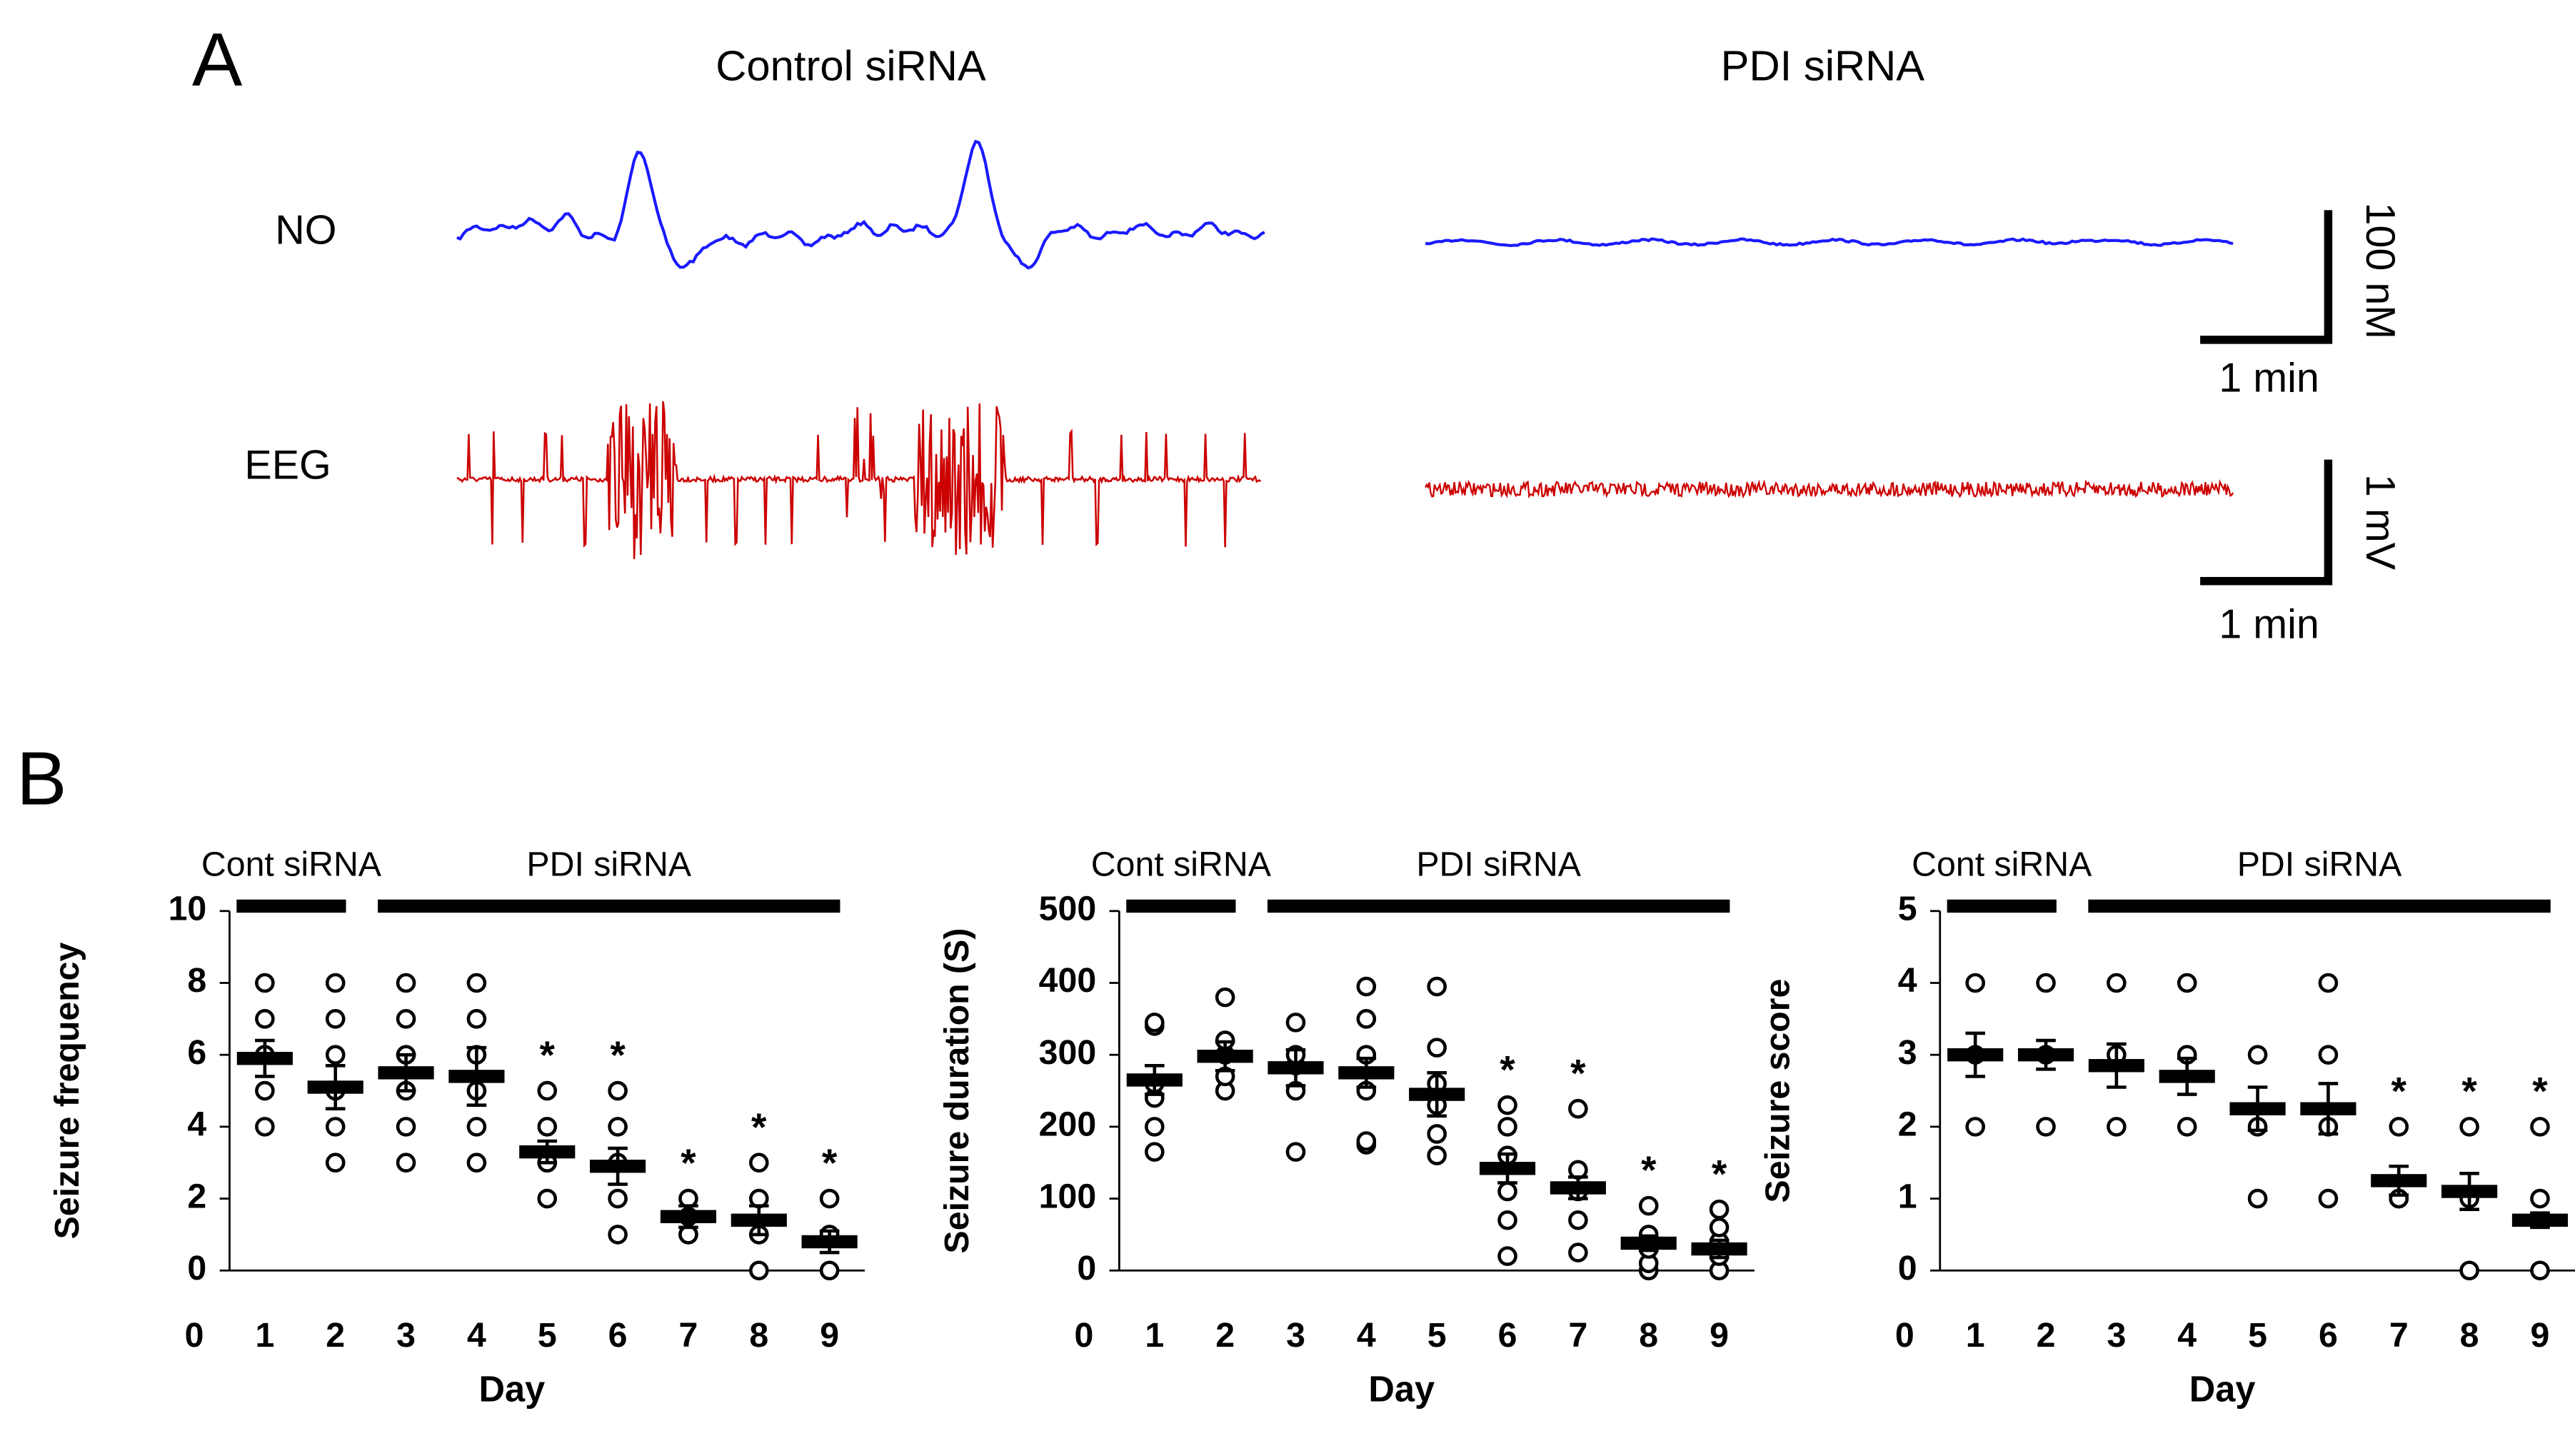  I want to click on y-tick-label: 100, so click(1068, 1196).